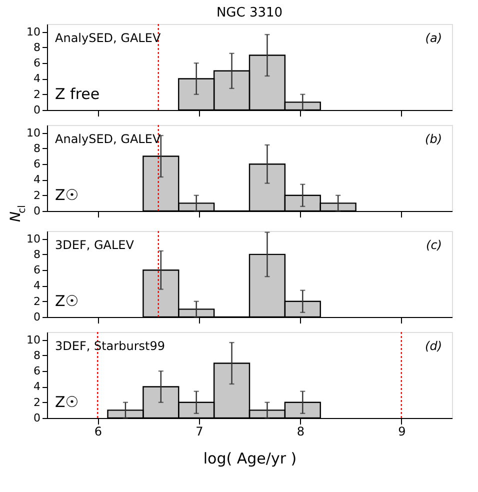  What do you see at coordinates (110, 346) in the screenshot?
I see `annotation: 3DEF, Starburst99` at bounding box center [110, 346].